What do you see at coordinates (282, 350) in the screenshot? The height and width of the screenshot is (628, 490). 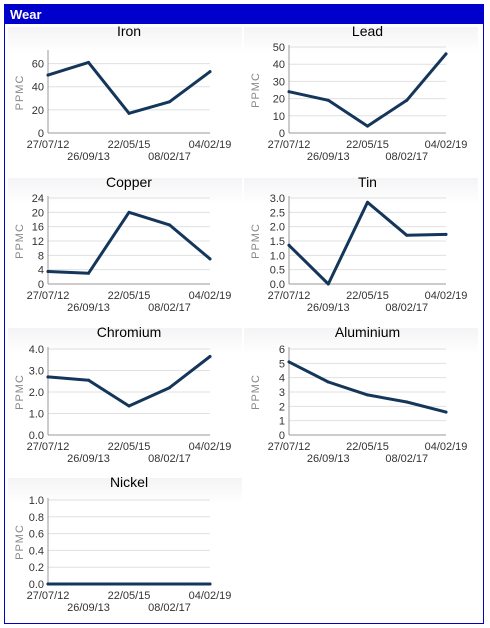 I see `y-tick-label: 6` at bounding box center [282, 350].